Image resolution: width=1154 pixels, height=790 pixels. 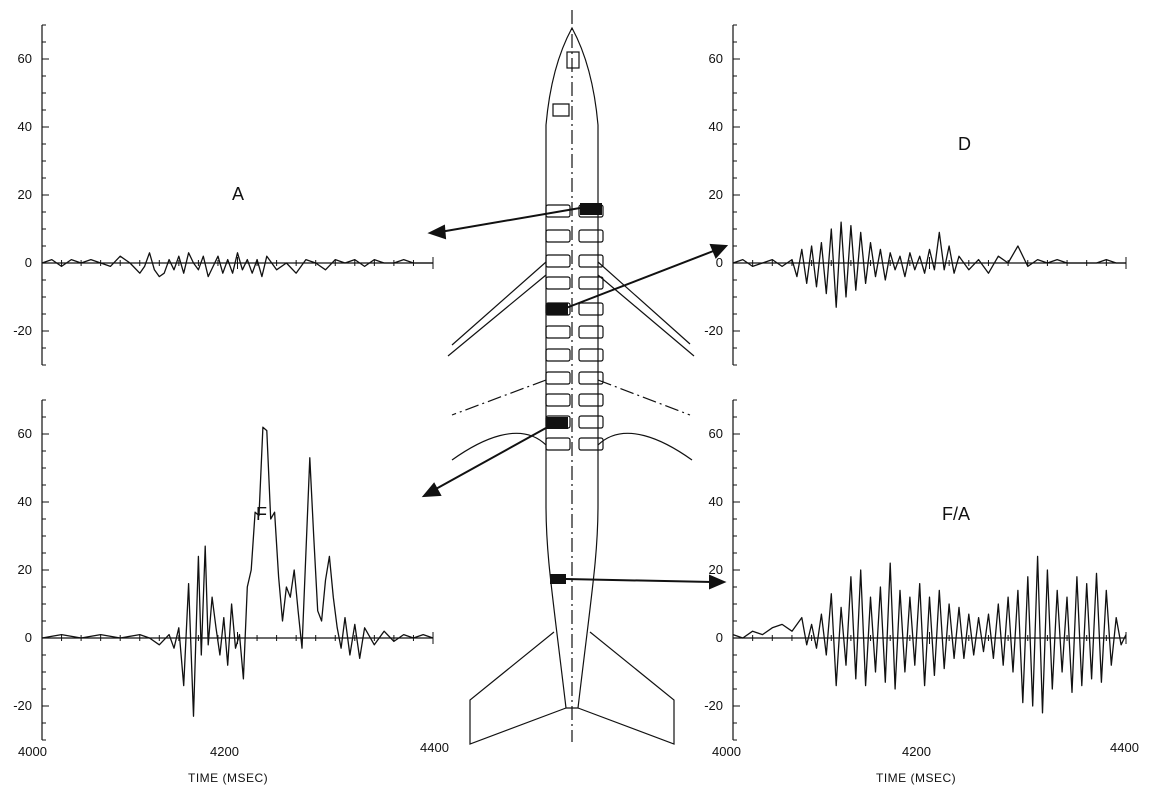 What do you see at coordinates (25, 58) in the screenshot?
I see `y-tick-label-a: 60` at bounding box center [25, 58].